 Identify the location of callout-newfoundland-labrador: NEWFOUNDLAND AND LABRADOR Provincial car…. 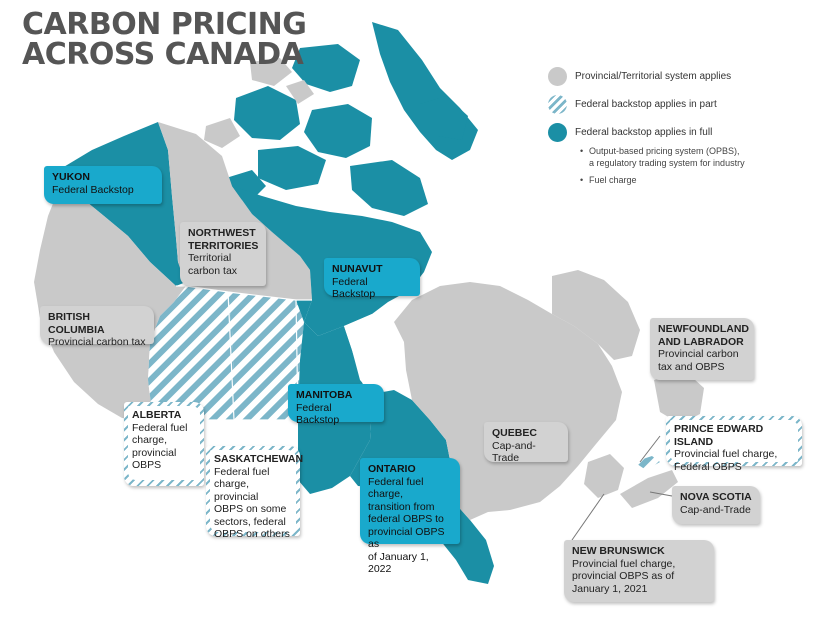
(702, 349).